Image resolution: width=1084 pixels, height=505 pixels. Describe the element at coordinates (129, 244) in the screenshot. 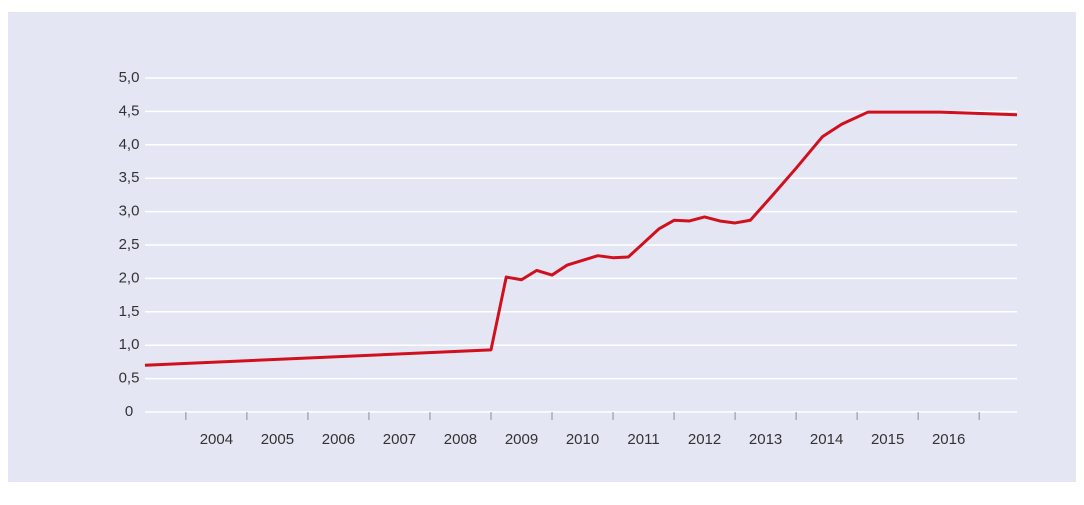

I see `y-tick-label: 2,5` at that location.